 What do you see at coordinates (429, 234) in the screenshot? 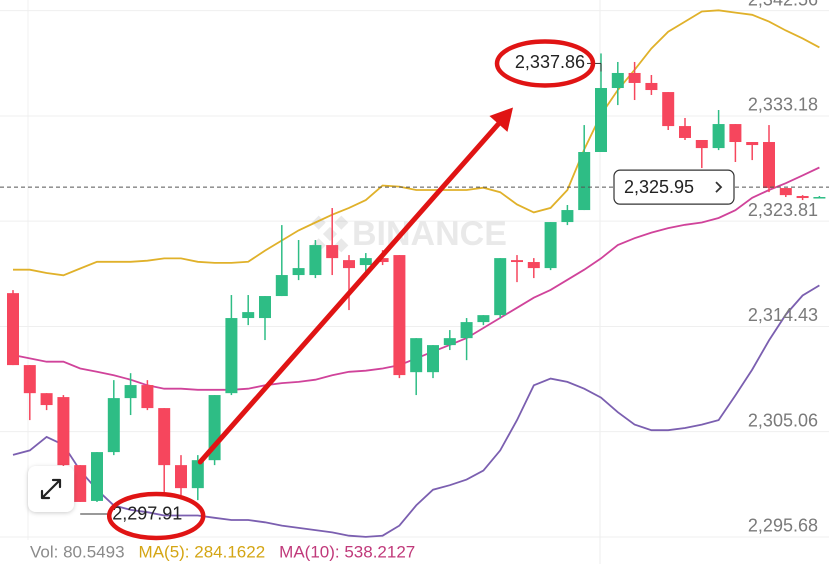
I see `watermark-text: BINANCE` at bounding box center [429, 234].